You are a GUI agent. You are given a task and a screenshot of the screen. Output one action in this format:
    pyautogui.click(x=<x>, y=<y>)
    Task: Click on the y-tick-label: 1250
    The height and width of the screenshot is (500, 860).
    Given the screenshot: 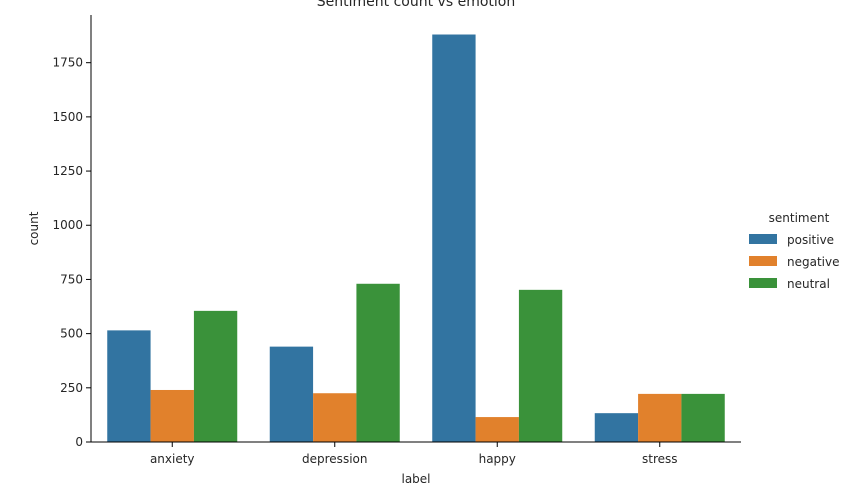 What is the action you would take?
    pyautogui.click(x=67, y=171)
    